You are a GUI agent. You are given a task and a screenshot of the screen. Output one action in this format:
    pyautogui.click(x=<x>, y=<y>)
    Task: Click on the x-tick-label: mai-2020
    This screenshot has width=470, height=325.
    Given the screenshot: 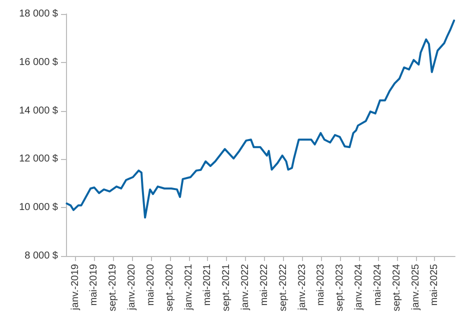 What is the action you would take?
    pyautogui.click(x=150, y=285)
    